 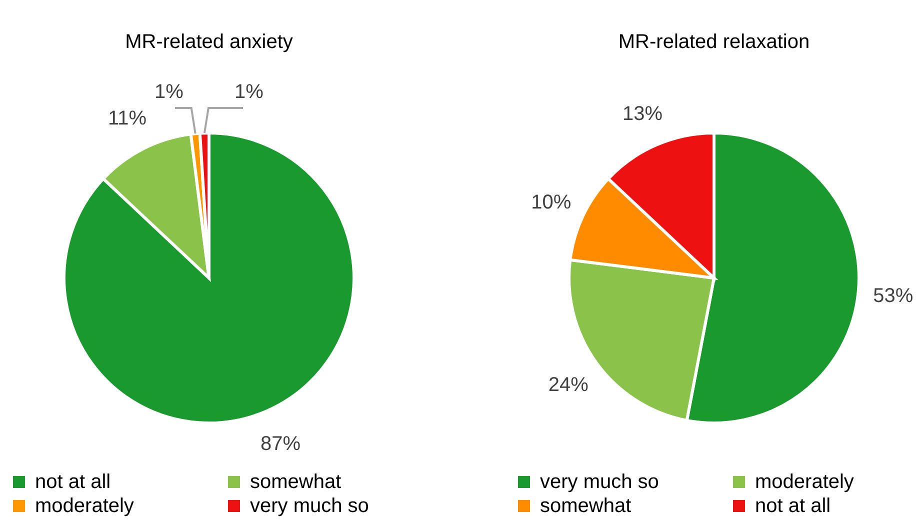 What do you see at coordinates (893, 295) in the screenshot?
I see `data-label: 53%` at bounding box center [893, 295].